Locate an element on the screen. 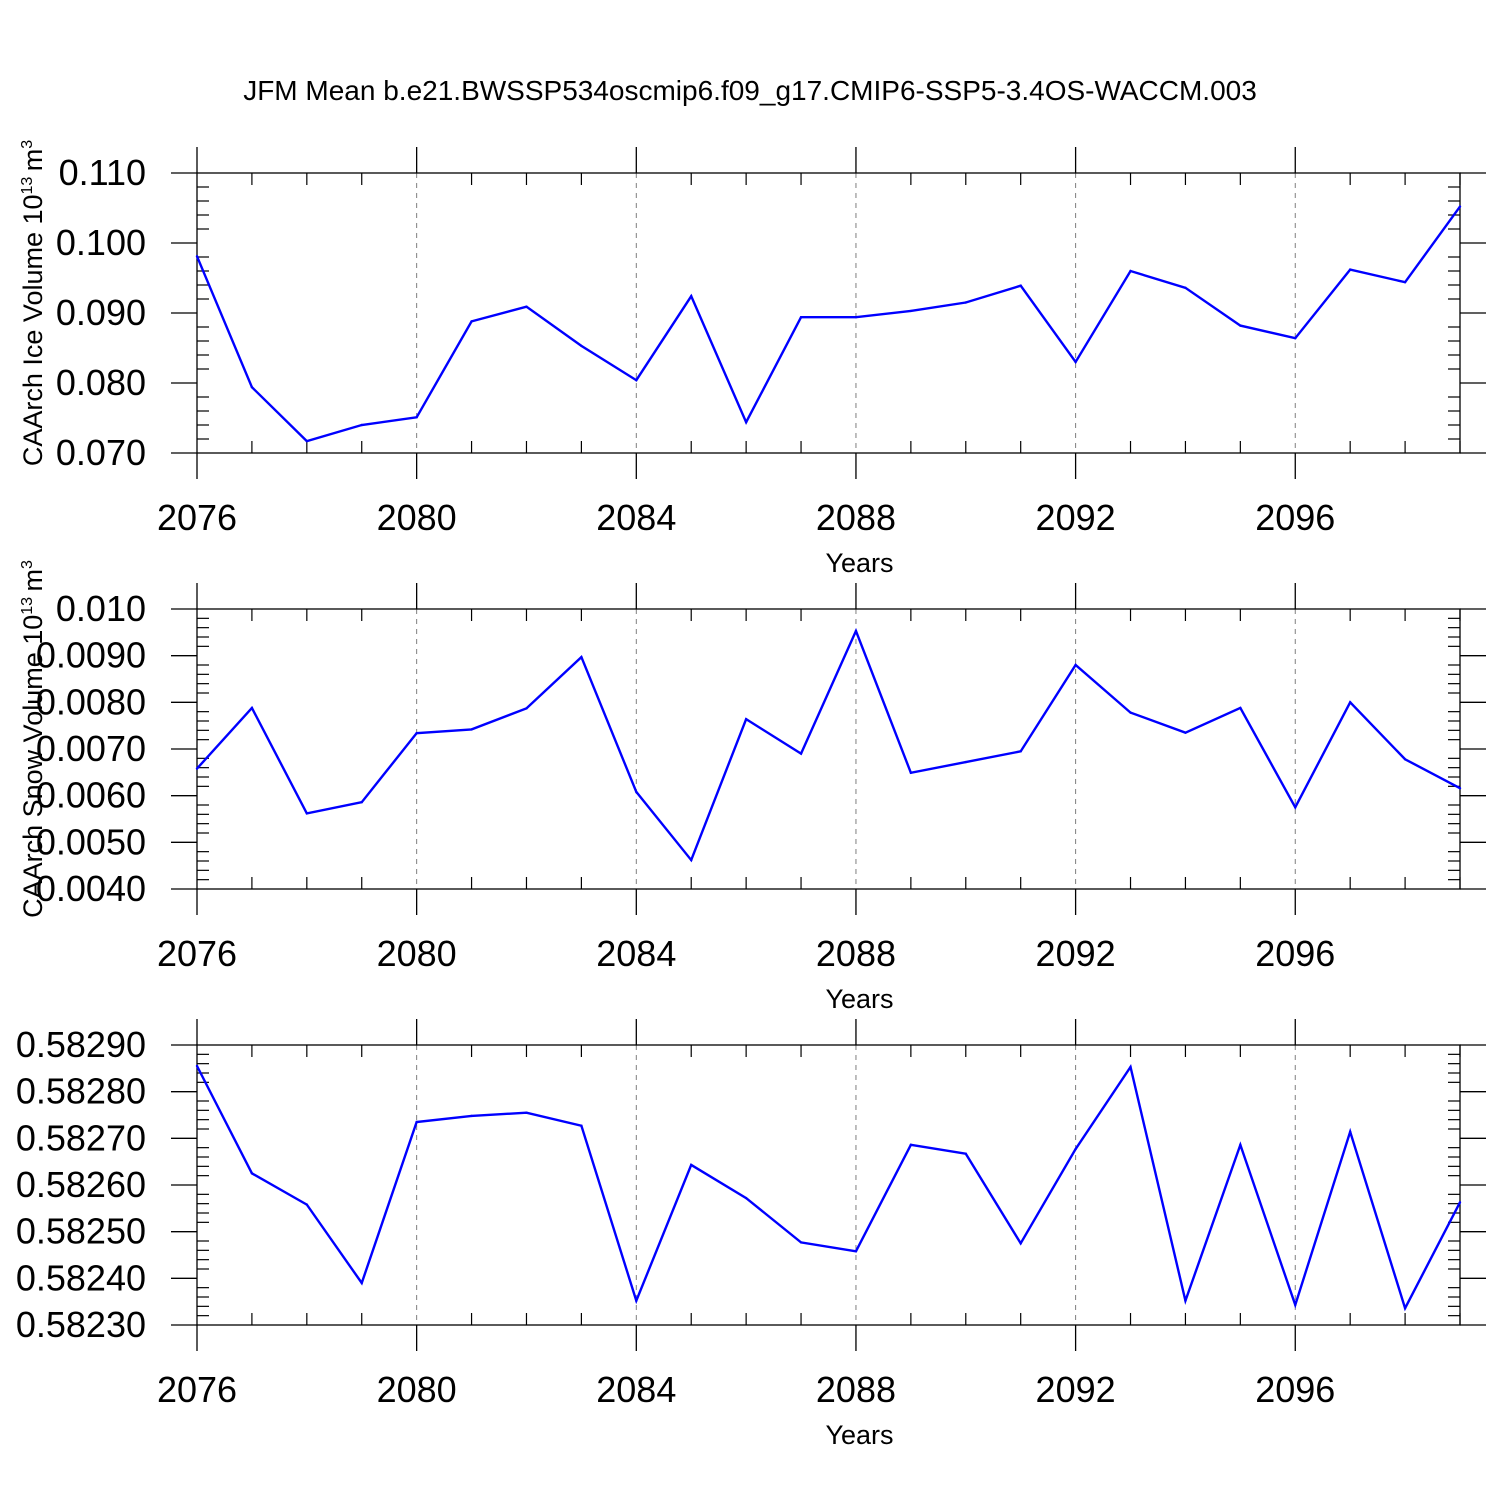 Image resolution: width=1500 pixels, height=1500 pixels. y-tick-label: 0.0070 is located at coordinates (91, 748).